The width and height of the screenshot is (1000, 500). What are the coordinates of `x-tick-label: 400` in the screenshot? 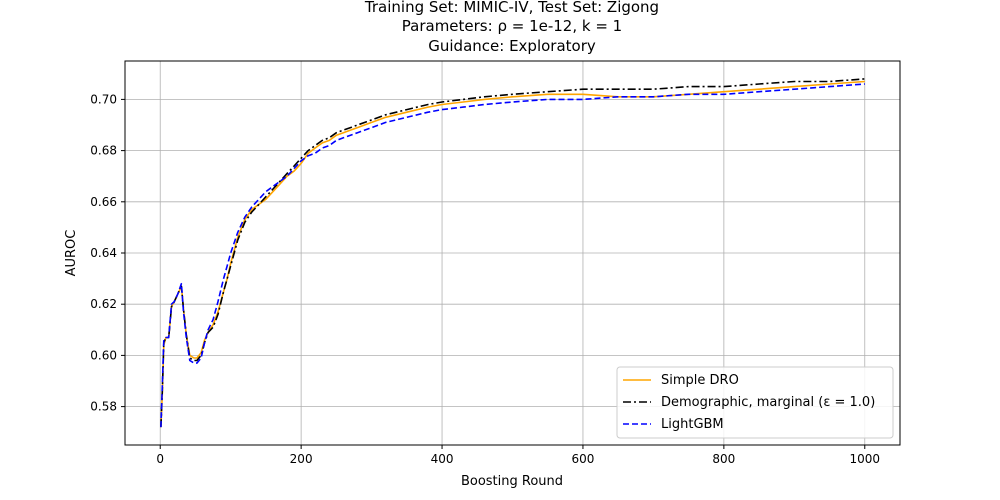 It's located at (442, 459).